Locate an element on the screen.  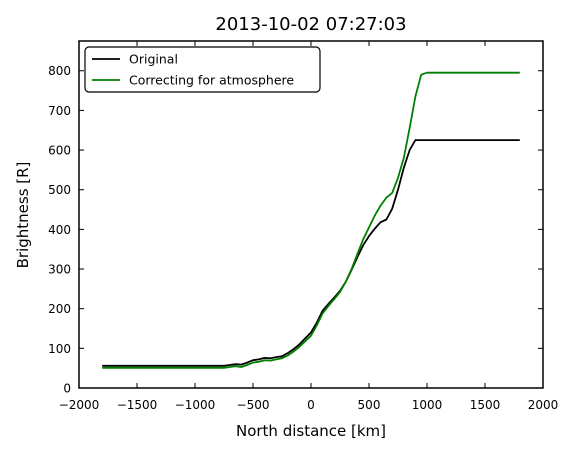
y-tick-label: 600 is located at coordinates (59, 151).